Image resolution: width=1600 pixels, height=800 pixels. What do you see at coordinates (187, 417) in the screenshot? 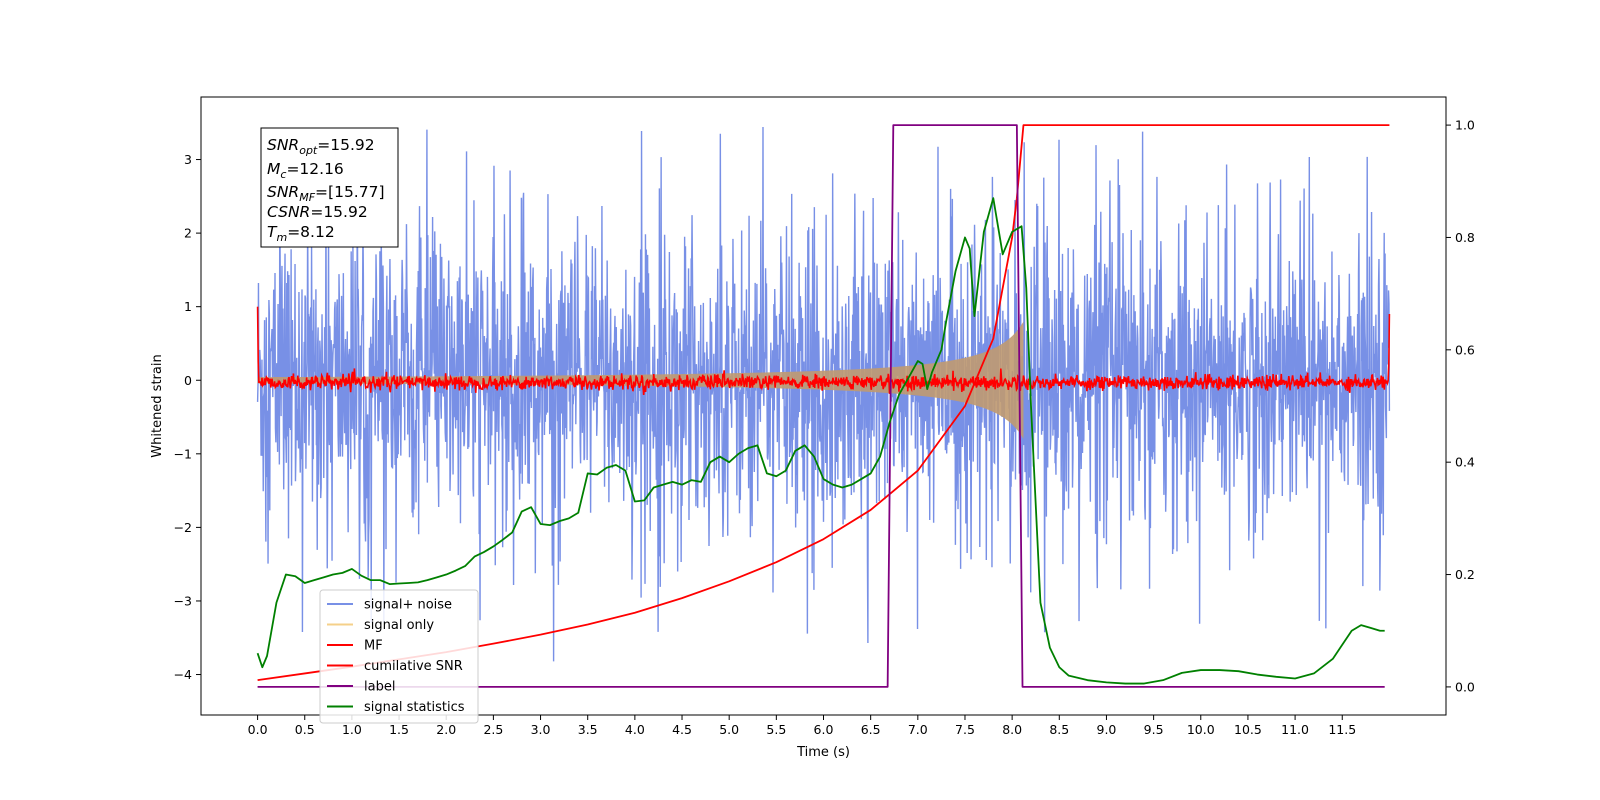
I see `y-axis-left: 3 2 1 0 −1 −2 −3 −4` at bounding box center [187, 417].